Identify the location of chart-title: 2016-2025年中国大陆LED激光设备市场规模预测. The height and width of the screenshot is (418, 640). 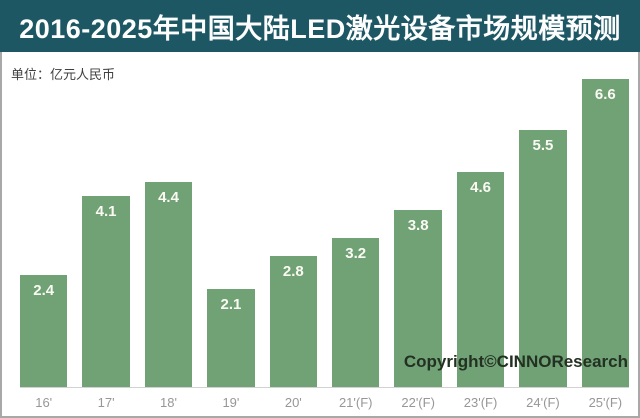
(320, 26).